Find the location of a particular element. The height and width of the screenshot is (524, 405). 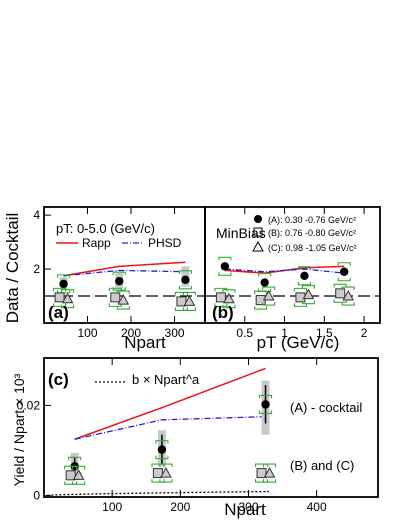

x-tick-label: 1 is located at coordinates (284, 333).